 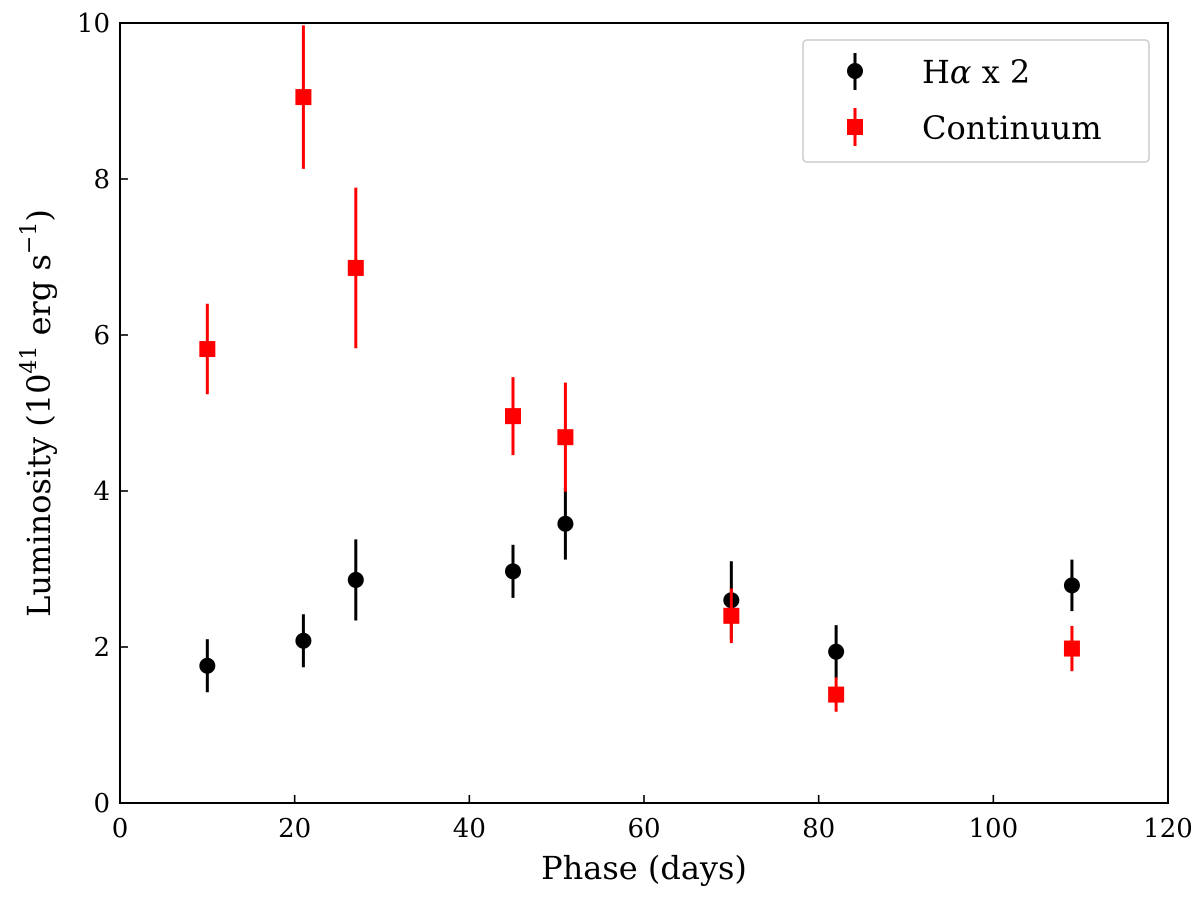 I want to click on y-tick-label: 4, so click(x=101, y=492).